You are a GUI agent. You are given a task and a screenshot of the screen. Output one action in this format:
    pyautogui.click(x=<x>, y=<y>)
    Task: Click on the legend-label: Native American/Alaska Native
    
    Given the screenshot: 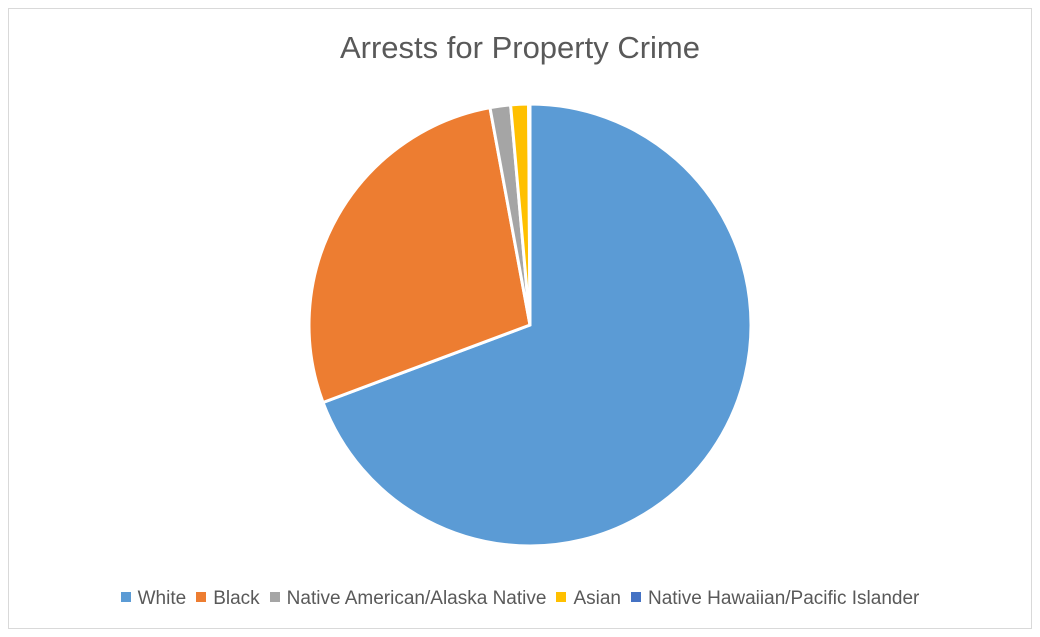 What is the action you would take?
    pyautogui.click(x=416, y=598)
    